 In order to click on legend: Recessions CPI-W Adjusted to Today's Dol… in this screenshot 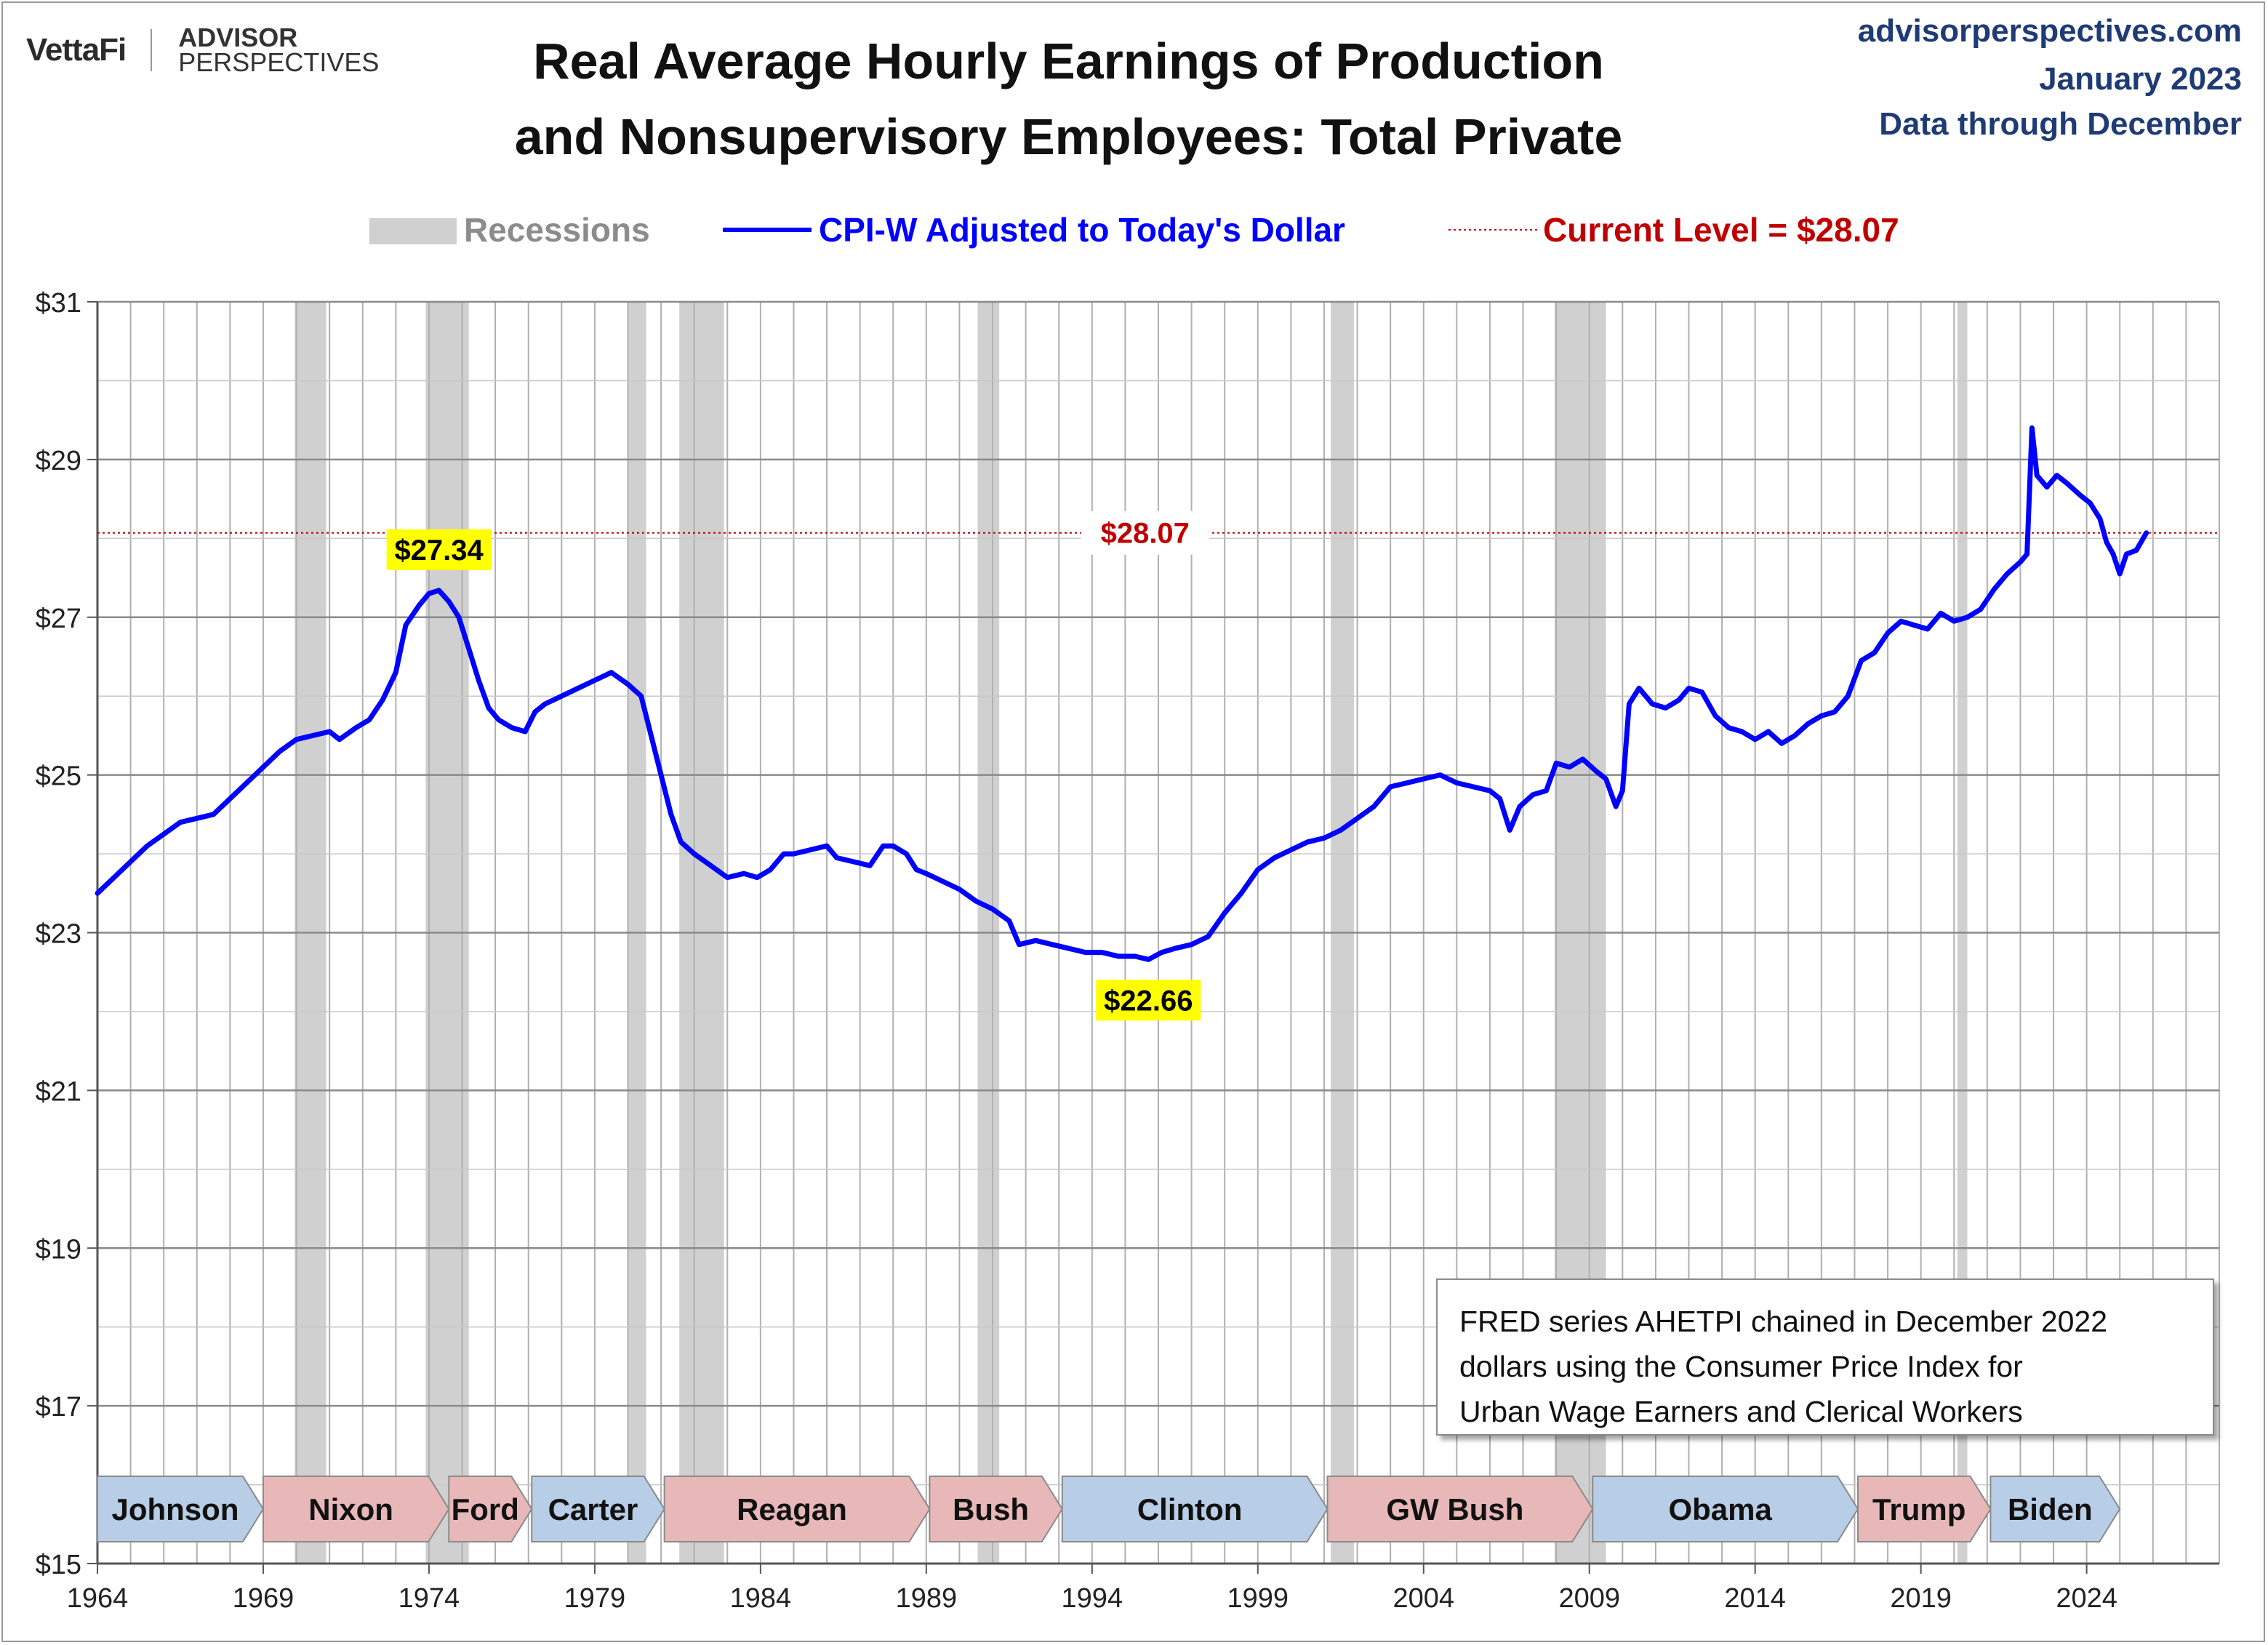, I will do `click(1134, 230)`.